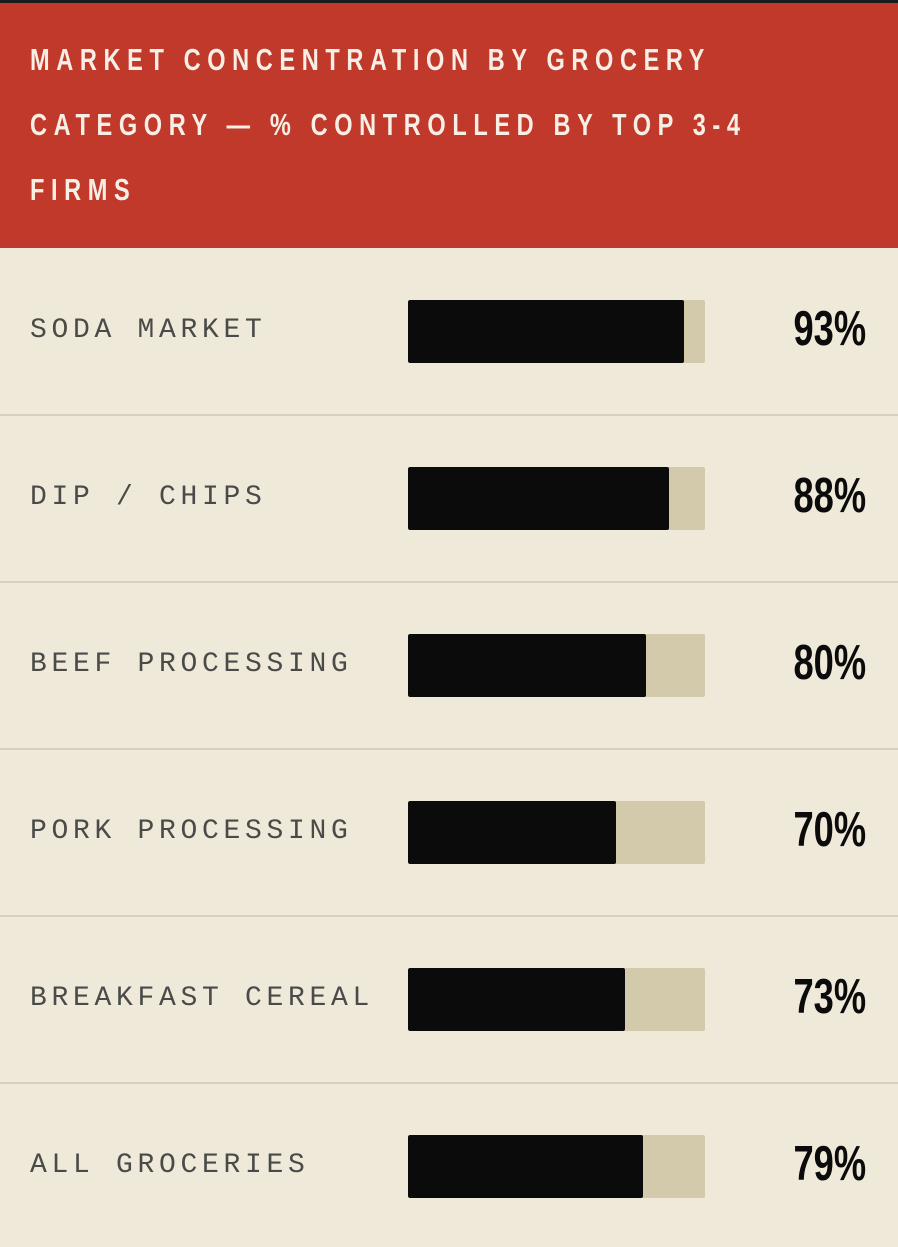 This screenshot has height=1247, width=898. I want to click on value-label: 88%, so click(829, 496).